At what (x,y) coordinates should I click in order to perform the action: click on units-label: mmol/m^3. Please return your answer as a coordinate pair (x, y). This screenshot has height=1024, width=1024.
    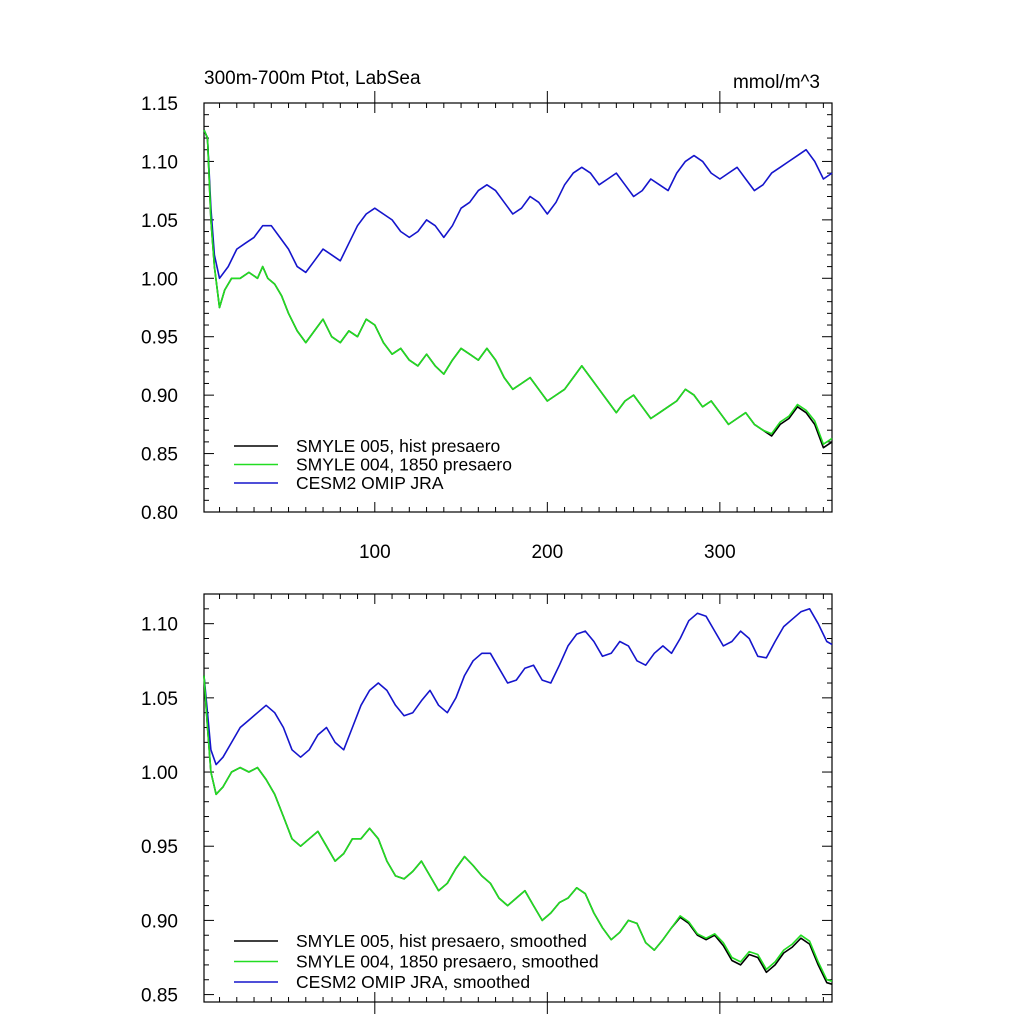
    Looking at the image, I should click on (776, 82).